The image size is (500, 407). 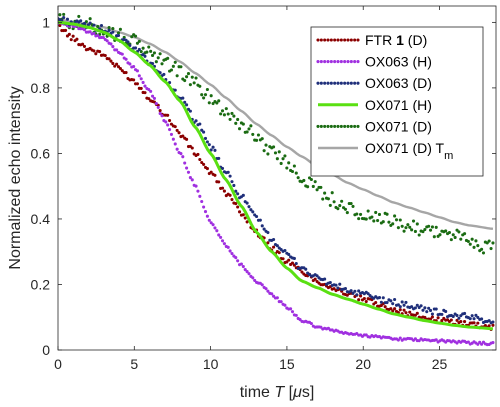 What do you see at coordinates (15, 177) in the screenshot?
I see `y-axis-label: Normalized echo intensity` at bounding box center [15, 177].